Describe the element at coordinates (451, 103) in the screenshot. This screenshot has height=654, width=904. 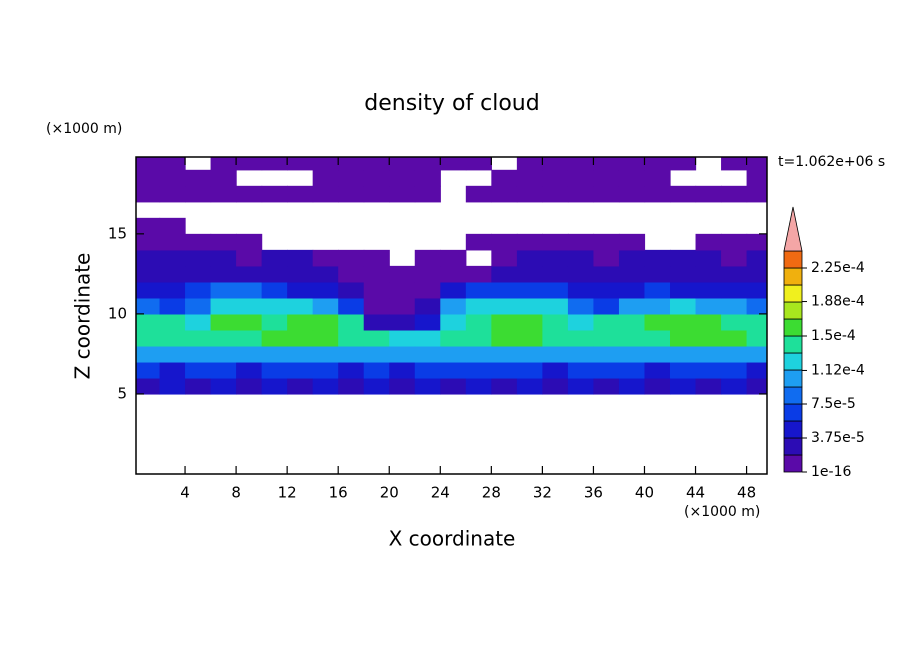
I see `chart-title: density of cloud` at that location.